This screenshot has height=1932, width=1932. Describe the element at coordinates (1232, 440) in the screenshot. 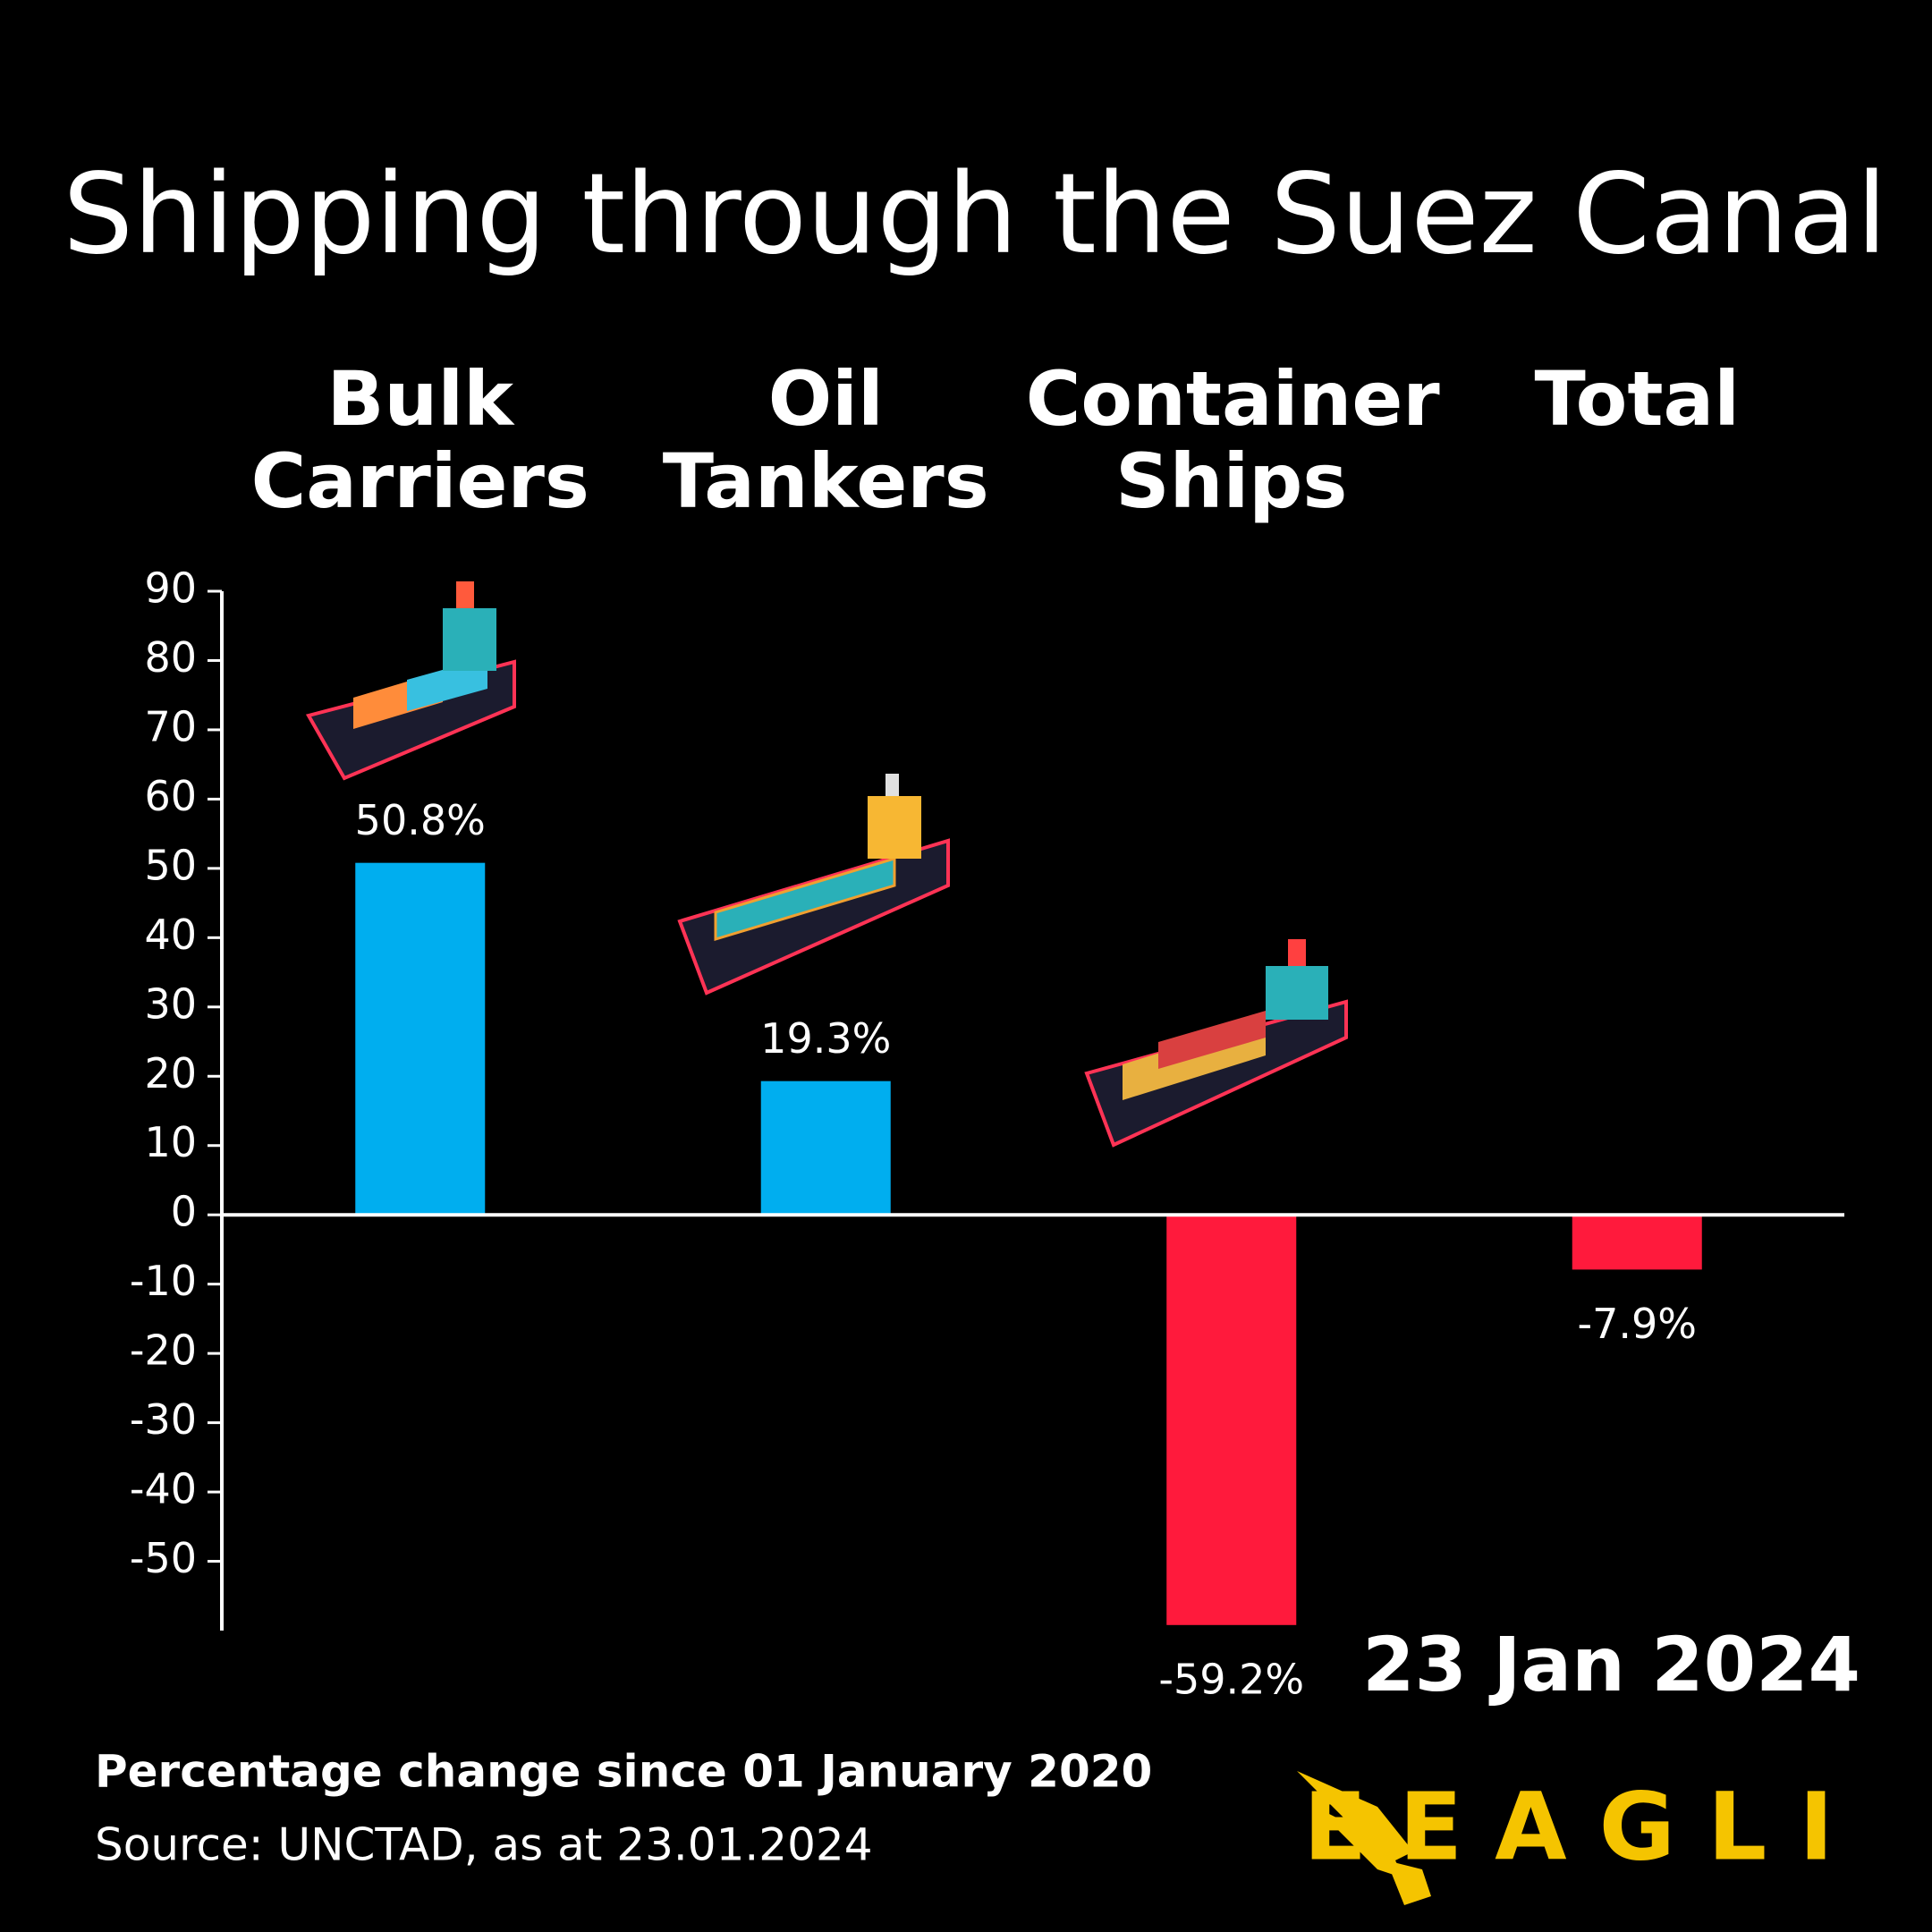

I see `category-label: Container Ships` at that location.